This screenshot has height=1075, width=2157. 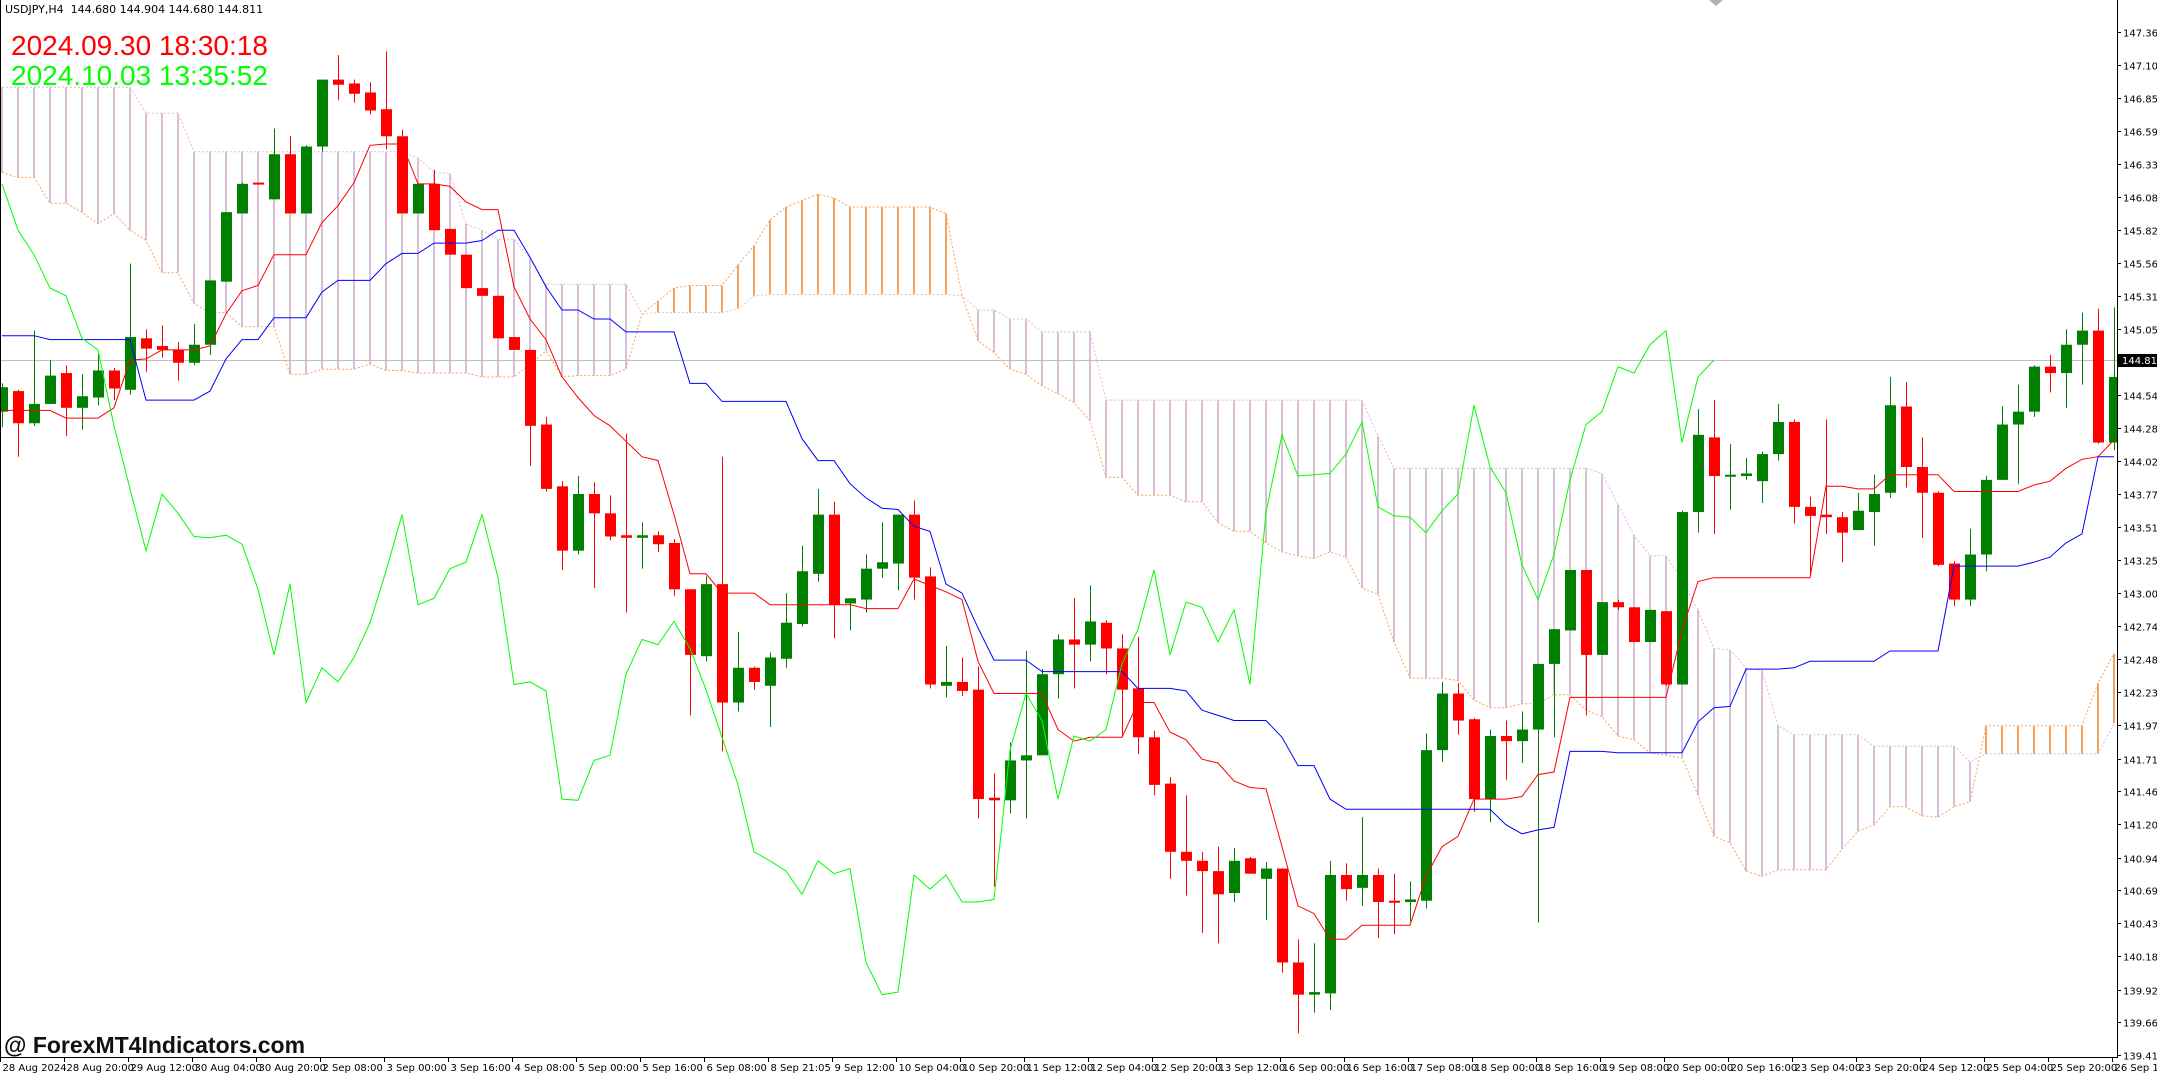 I want to click on price-tick-label: 147.360, so click(x=2140, y=34).